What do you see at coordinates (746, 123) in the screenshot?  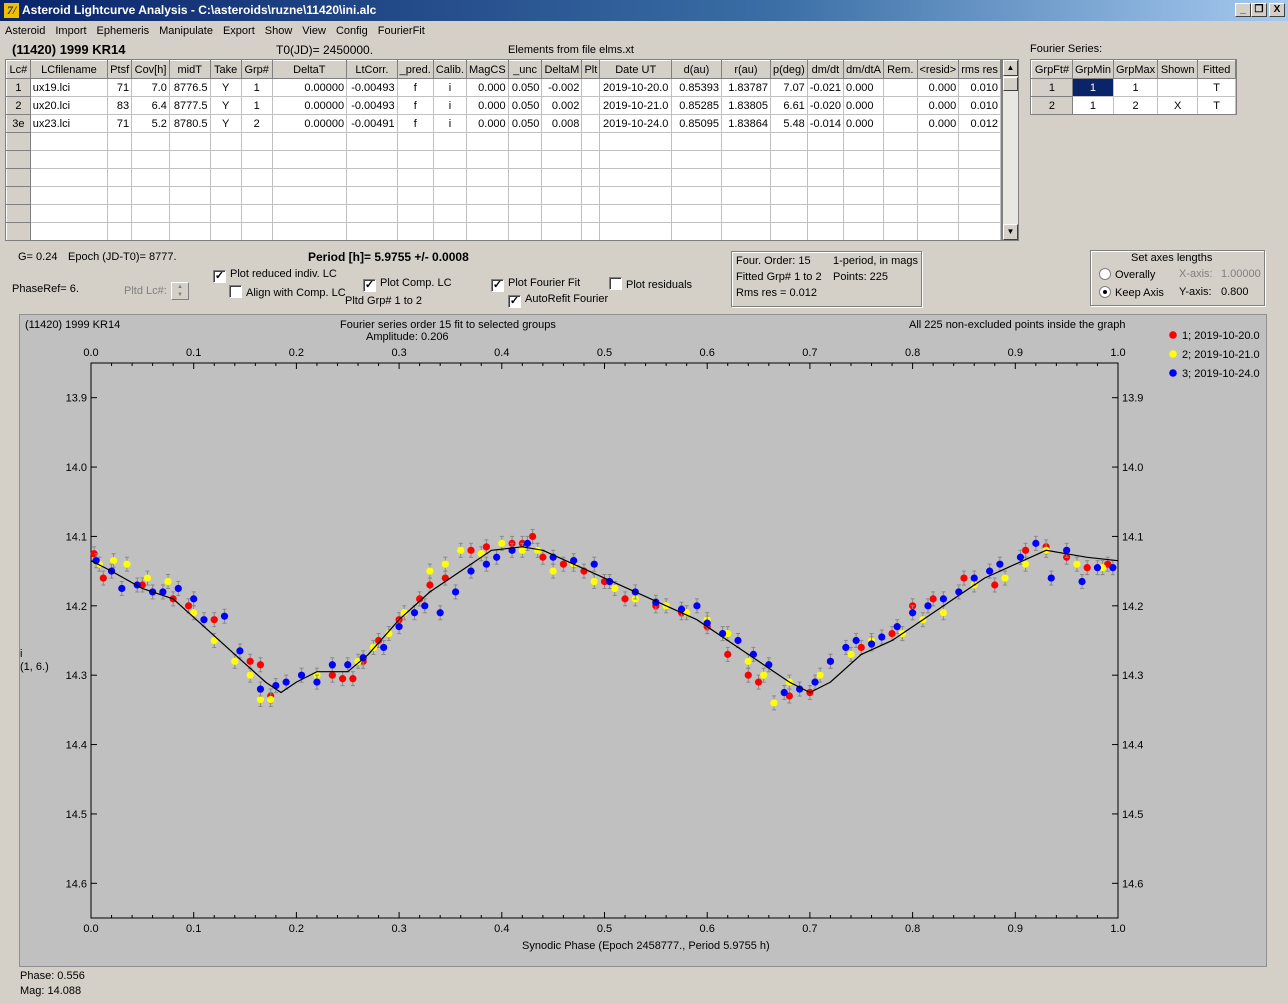 I see `cell-r-au: 1.83864` at bounding box center [746, 123].